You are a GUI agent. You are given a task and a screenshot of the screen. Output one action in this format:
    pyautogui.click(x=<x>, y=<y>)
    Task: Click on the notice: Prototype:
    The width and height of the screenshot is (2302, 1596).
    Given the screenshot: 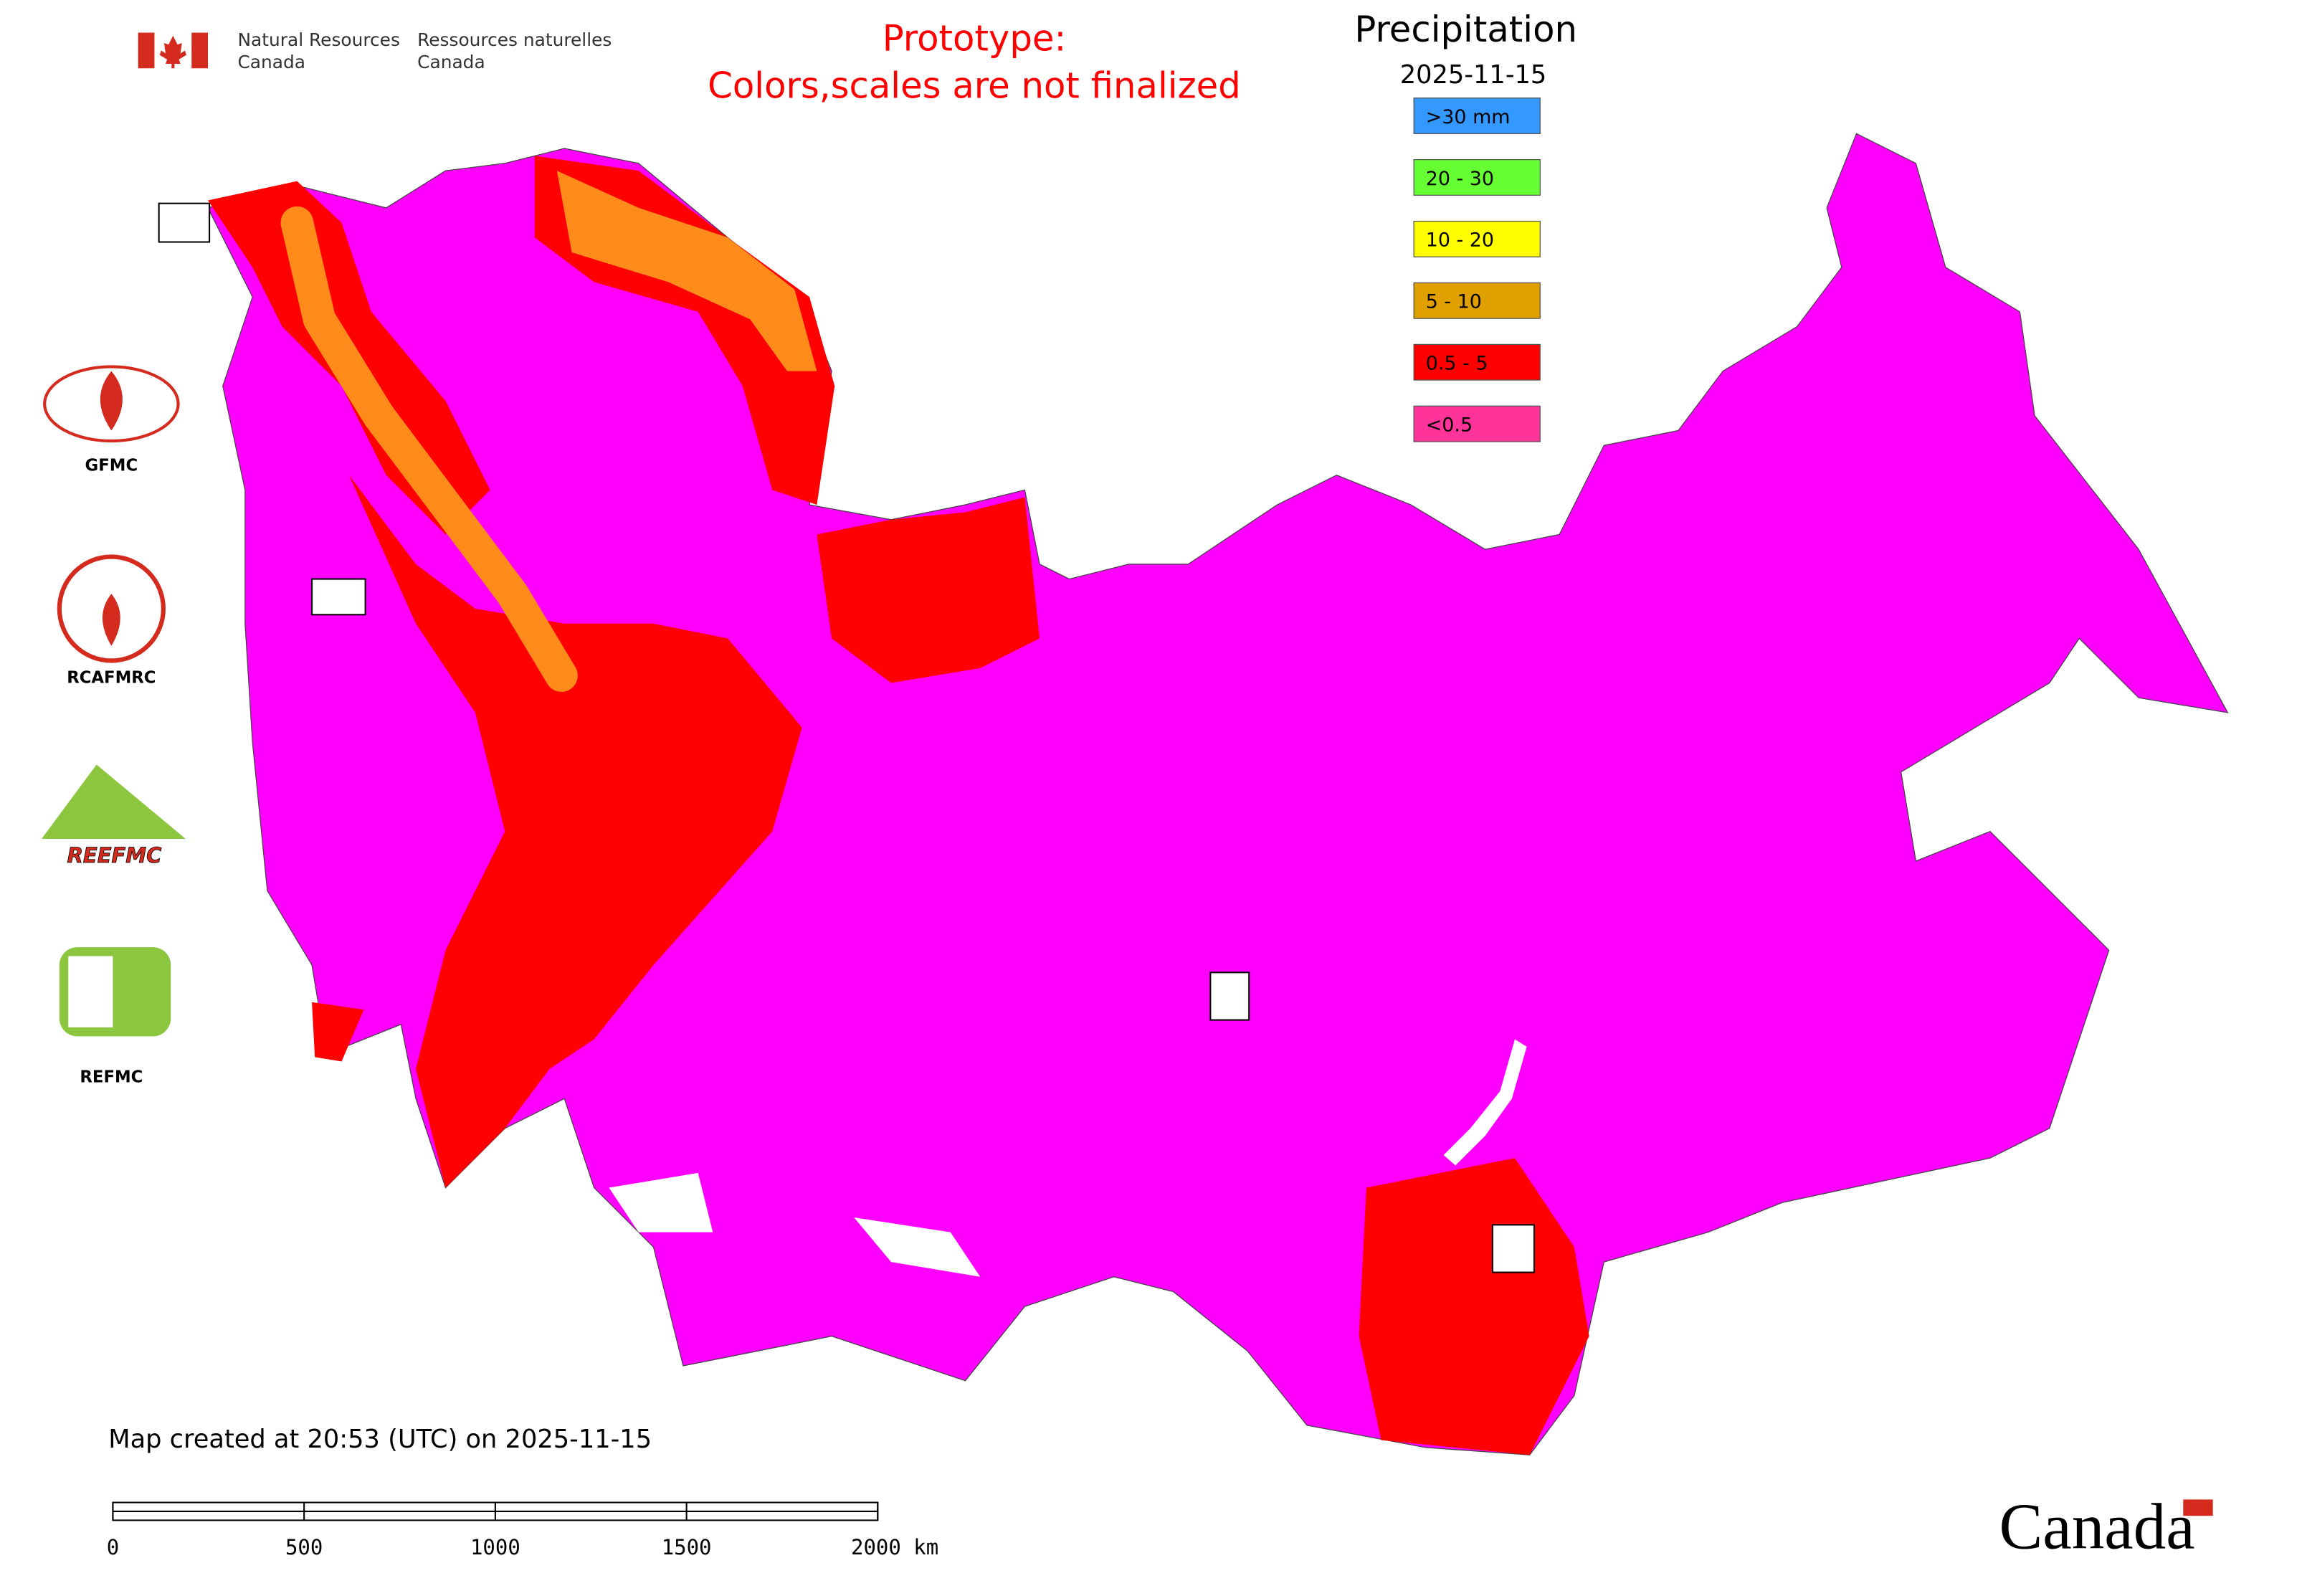 What is the action you would take?
    pyautogui.click(x=975, y=38)
    